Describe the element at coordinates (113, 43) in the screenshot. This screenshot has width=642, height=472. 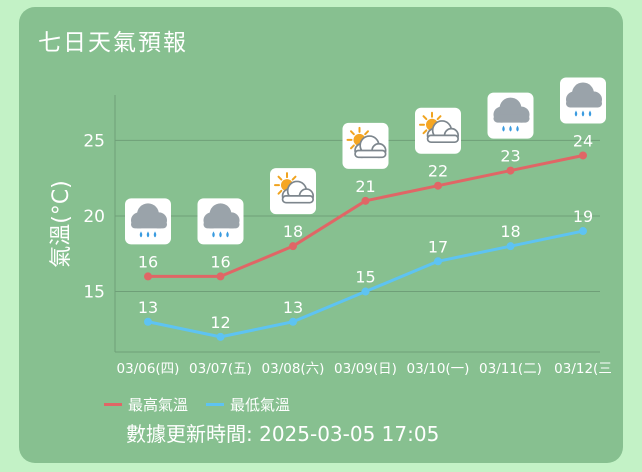
I see `widget-title: 七日天氣預報` at that location.